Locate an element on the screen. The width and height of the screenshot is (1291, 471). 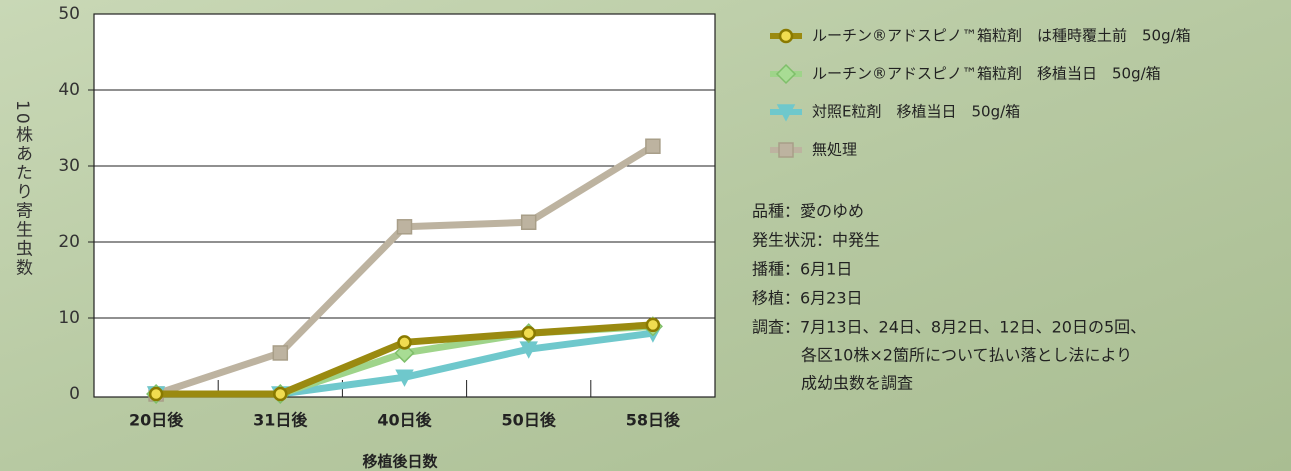
note: 移植：6月23日 is located at coordinates (807, 298).